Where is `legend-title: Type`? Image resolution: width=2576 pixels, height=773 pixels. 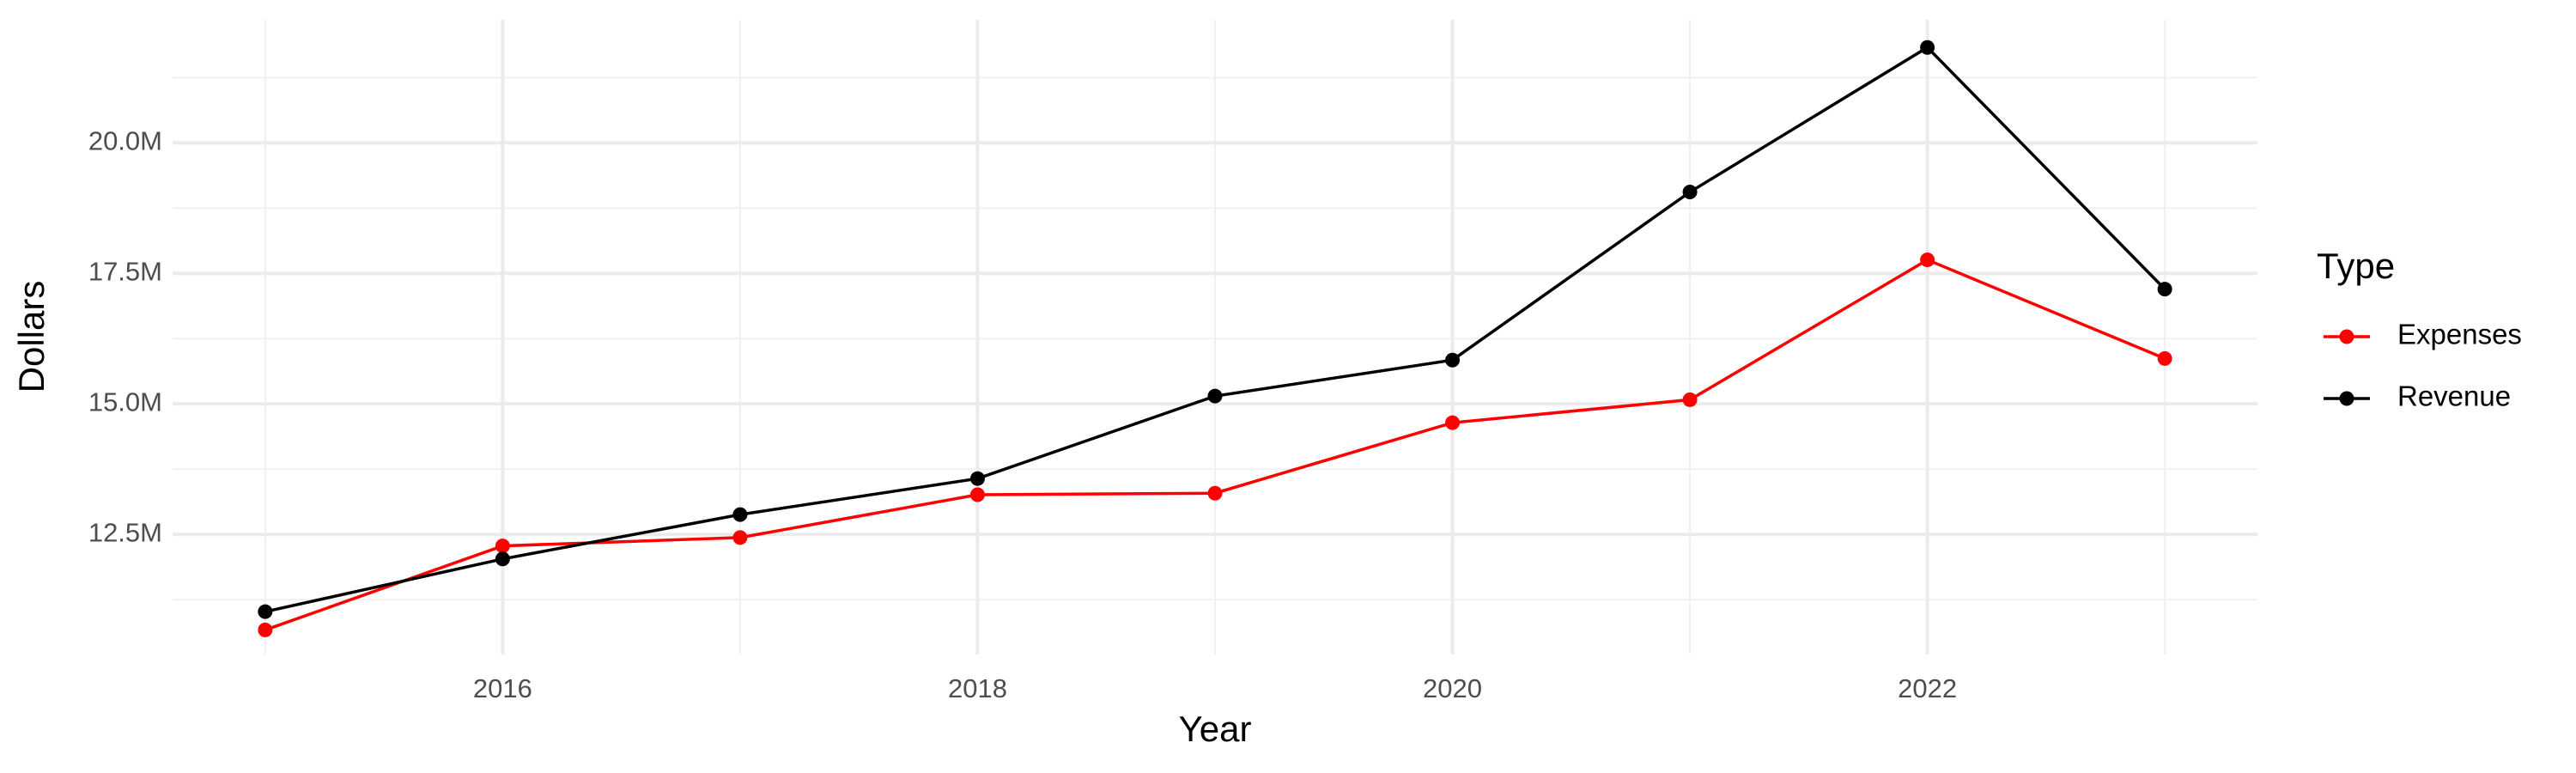 legend-title: Type is located at coordinates (2356, 266).